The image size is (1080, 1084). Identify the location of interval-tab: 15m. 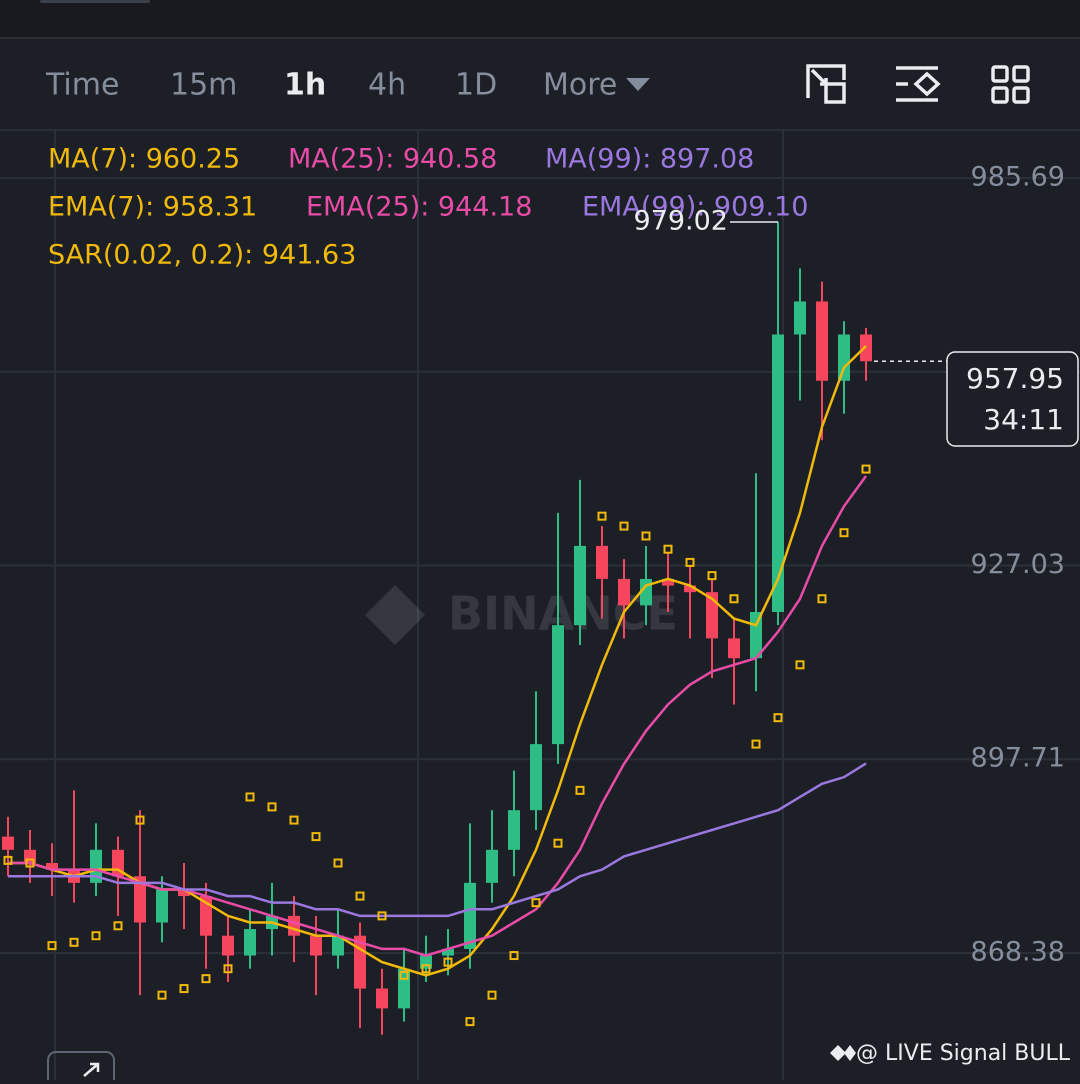
(203, 85).